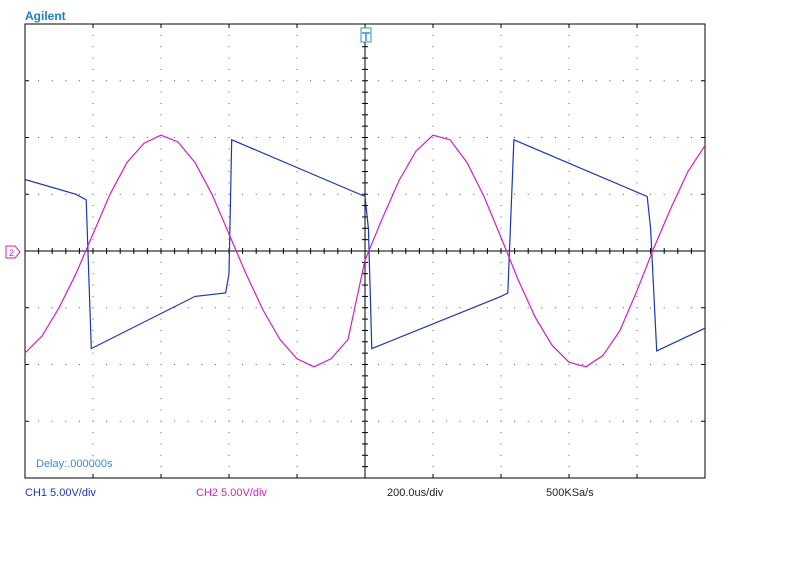 The height and width of the screenshot is (566, 792). I want to click on ch2-scale: CH2 5.00V/div, so click(231, 493).